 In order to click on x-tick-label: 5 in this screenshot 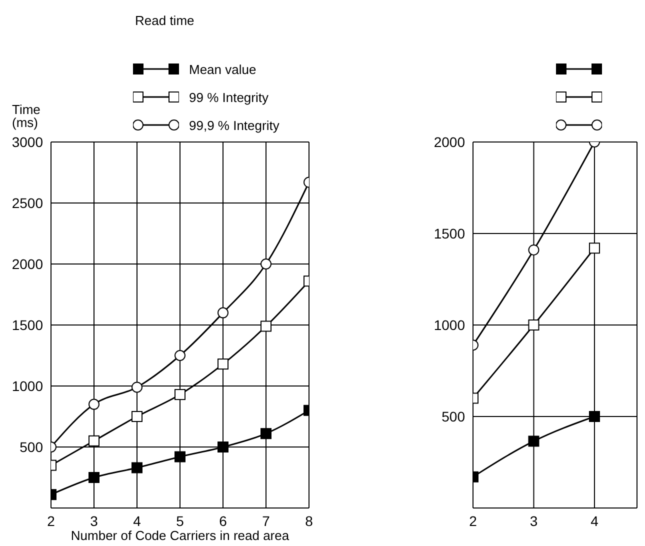, I will do `click(180, 520)`.